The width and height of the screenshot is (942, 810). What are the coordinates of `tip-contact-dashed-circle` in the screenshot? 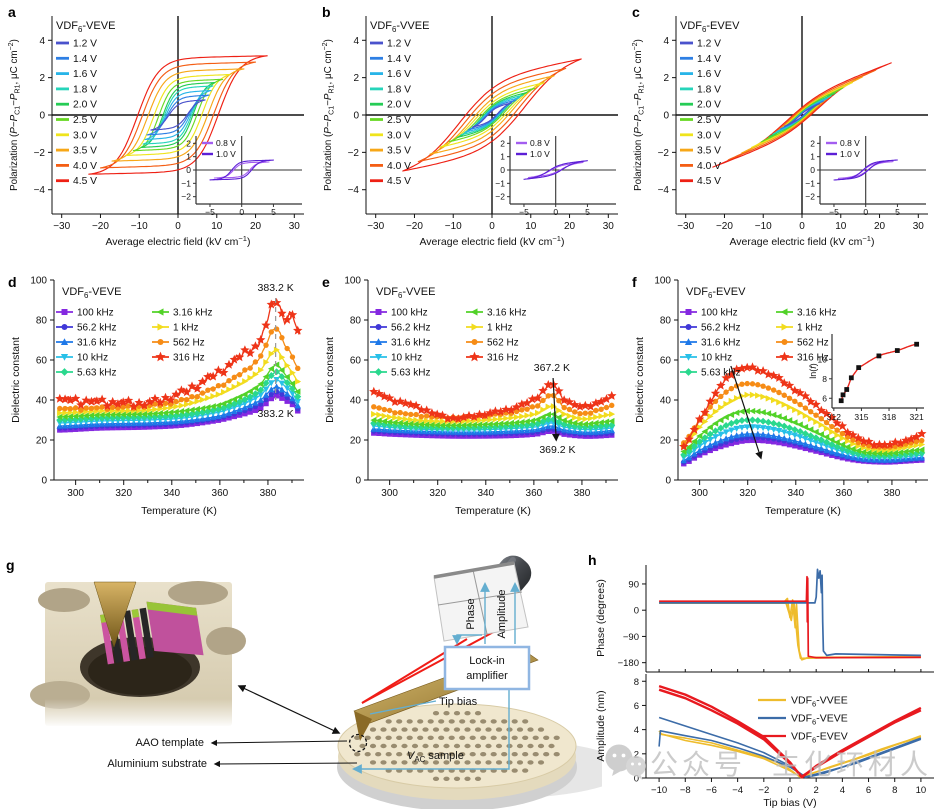 It's located at (358, 743).